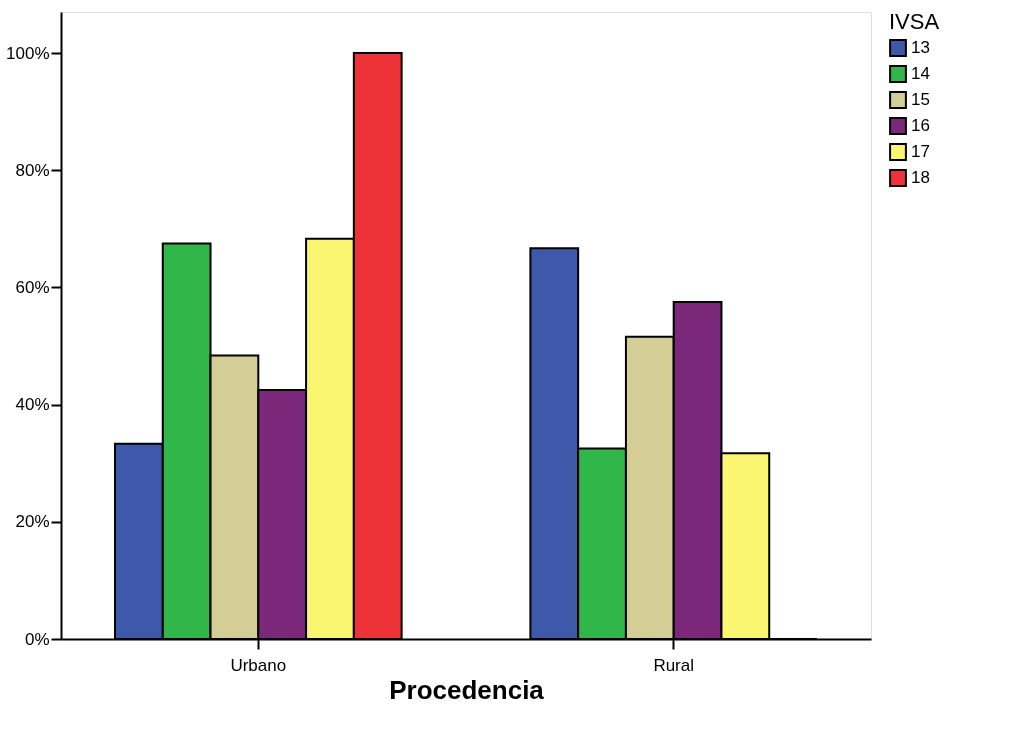 This screenshot has height=754, width=1034. I want to click on y-tick-label: 40%, so click(32, 405).